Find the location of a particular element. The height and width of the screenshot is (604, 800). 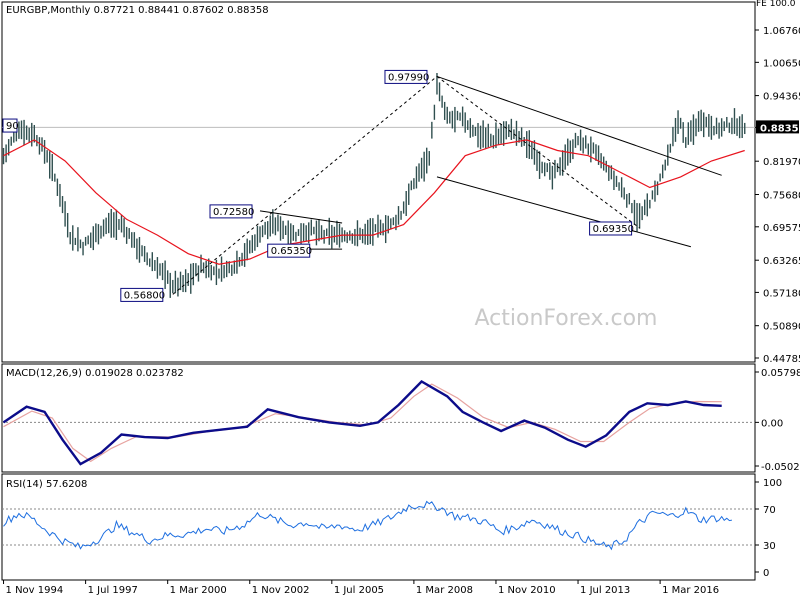

annotation-0-6935-box is located at coordinates (611, 228).